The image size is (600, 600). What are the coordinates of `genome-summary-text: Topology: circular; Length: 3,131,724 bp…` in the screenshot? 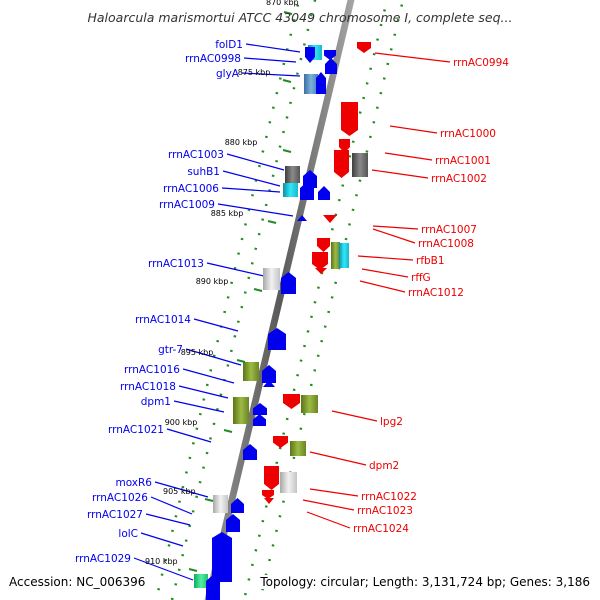 It's located at (425, 582).